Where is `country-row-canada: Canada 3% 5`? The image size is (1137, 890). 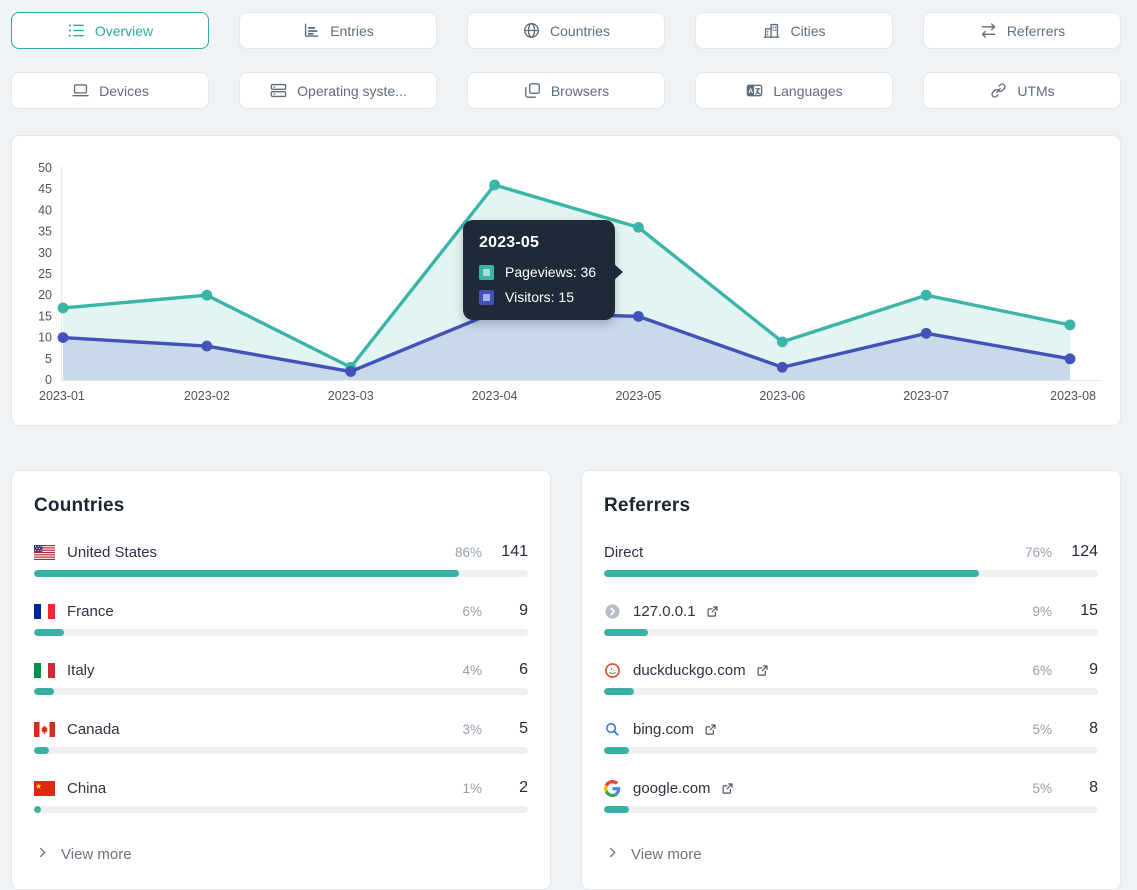 country-row-canada: Canada 3% 5 is located at coordinates (281, 737).